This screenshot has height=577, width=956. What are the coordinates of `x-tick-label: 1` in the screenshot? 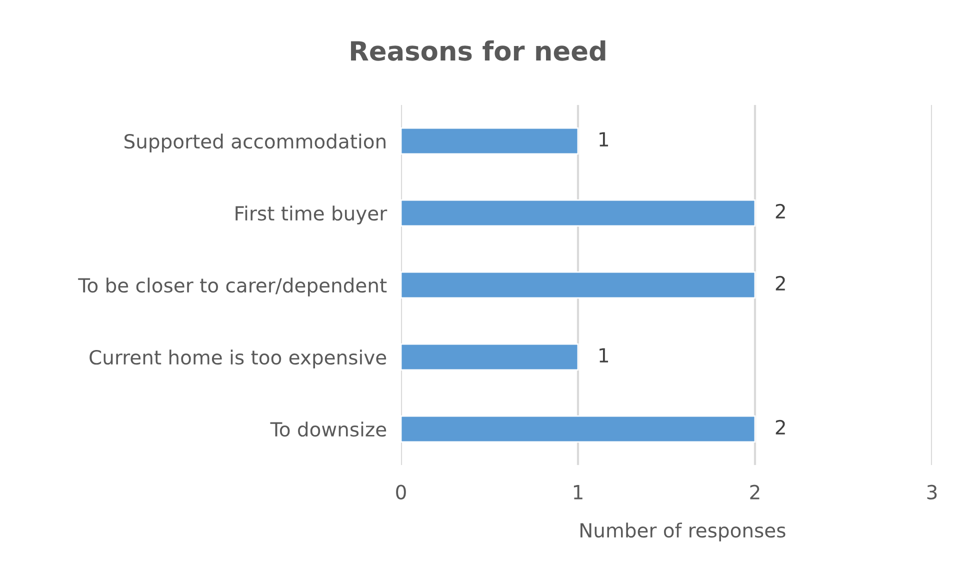 It's located at (578, 492).